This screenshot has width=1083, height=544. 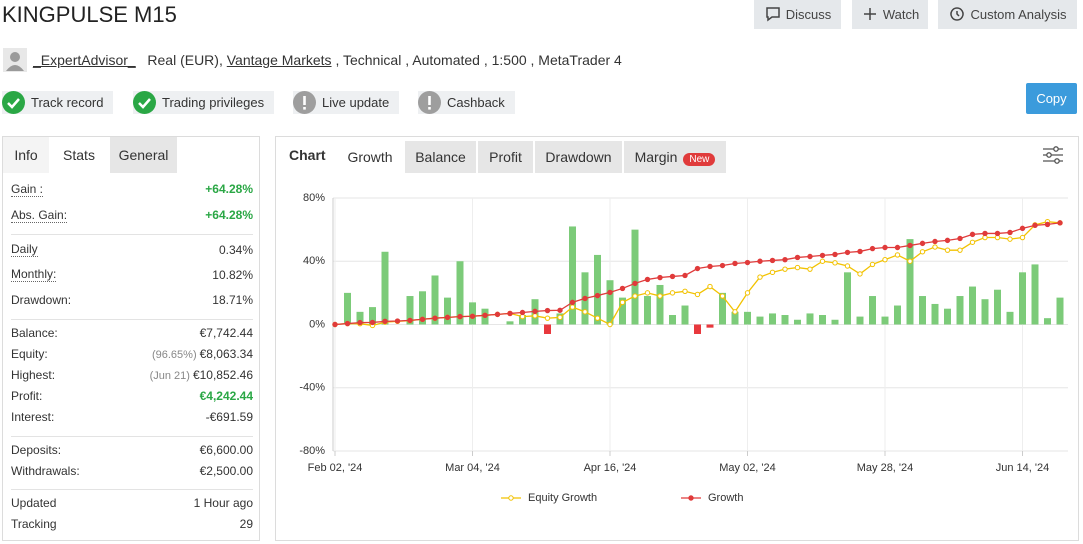 I want to click on stats-value-wrap: €4,242.44, so click(x=226, y=396).